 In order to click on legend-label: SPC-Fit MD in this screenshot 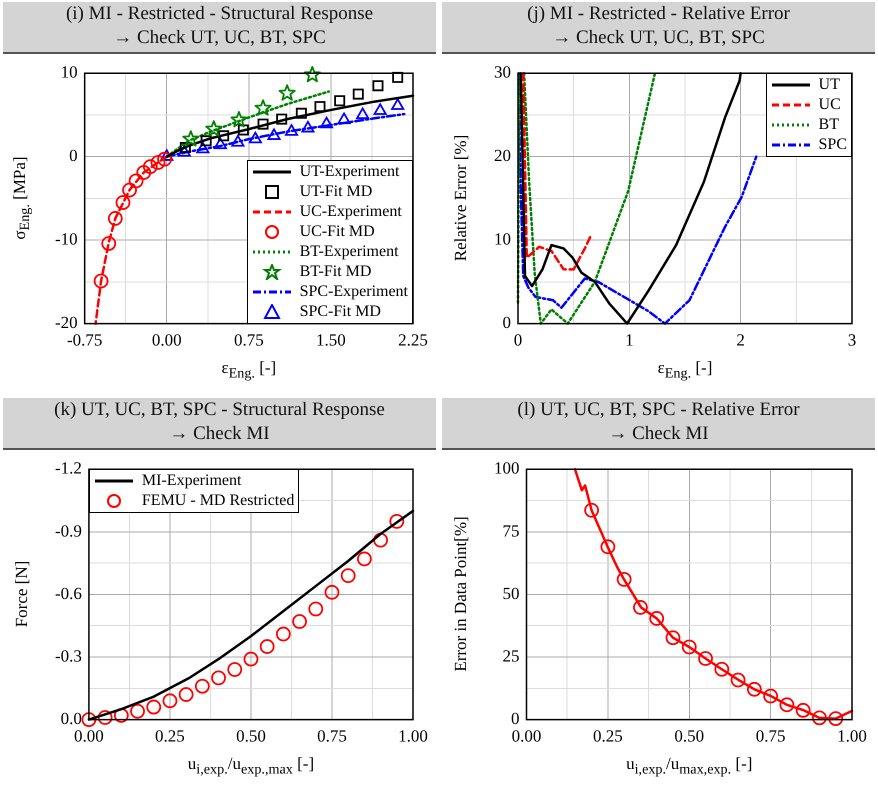, I will do `click(340, 311)`.